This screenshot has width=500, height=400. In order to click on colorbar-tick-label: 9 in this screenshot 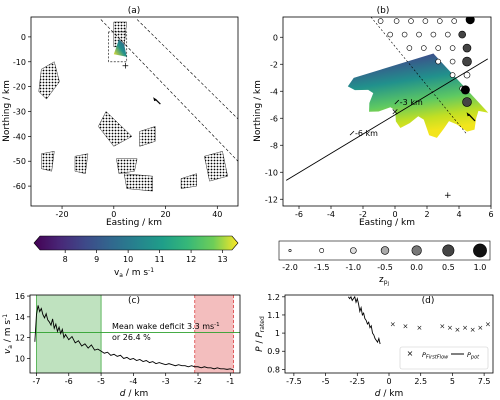, I will do `click(96, 259)`.